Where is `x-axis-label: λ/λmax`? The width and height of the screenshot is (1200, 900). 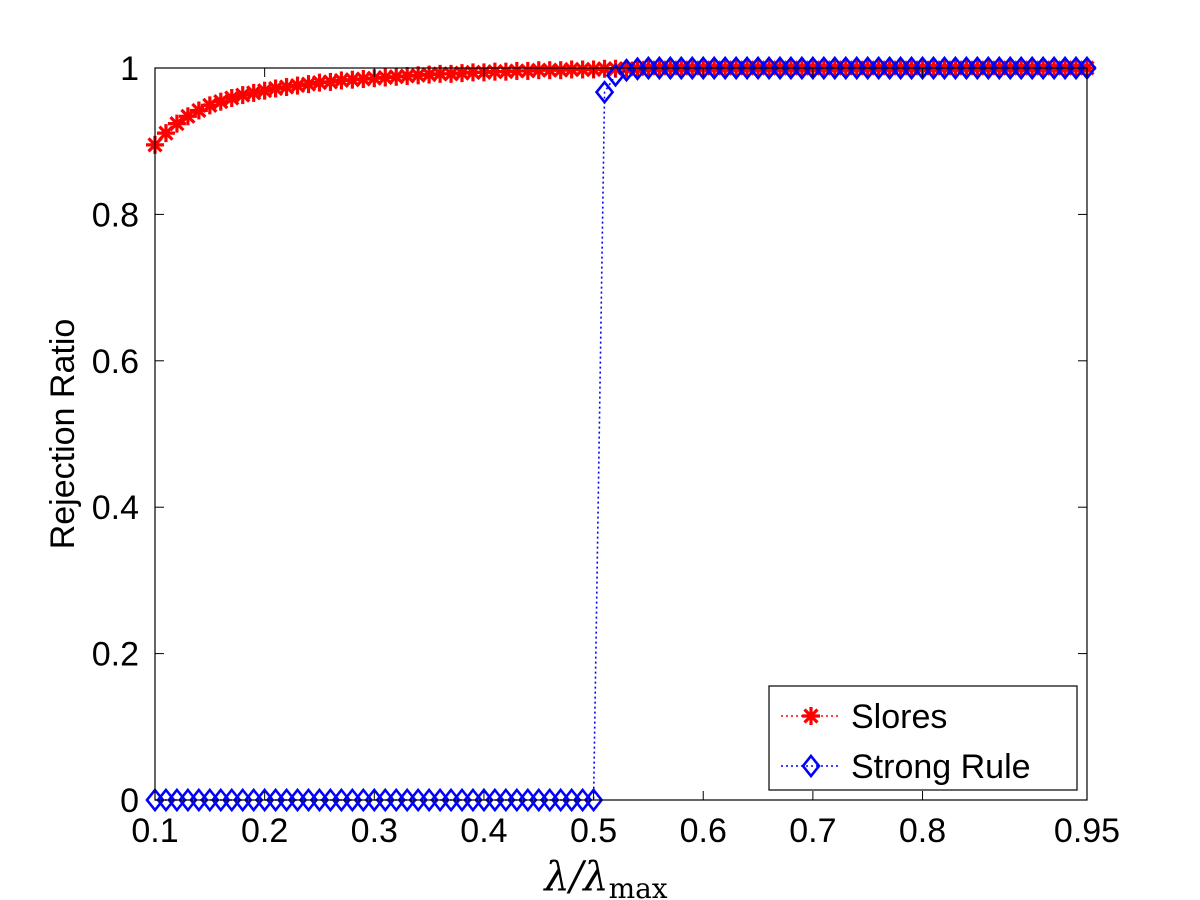 x-axis-label: λ/λmax is located at coordinates (604, 877).